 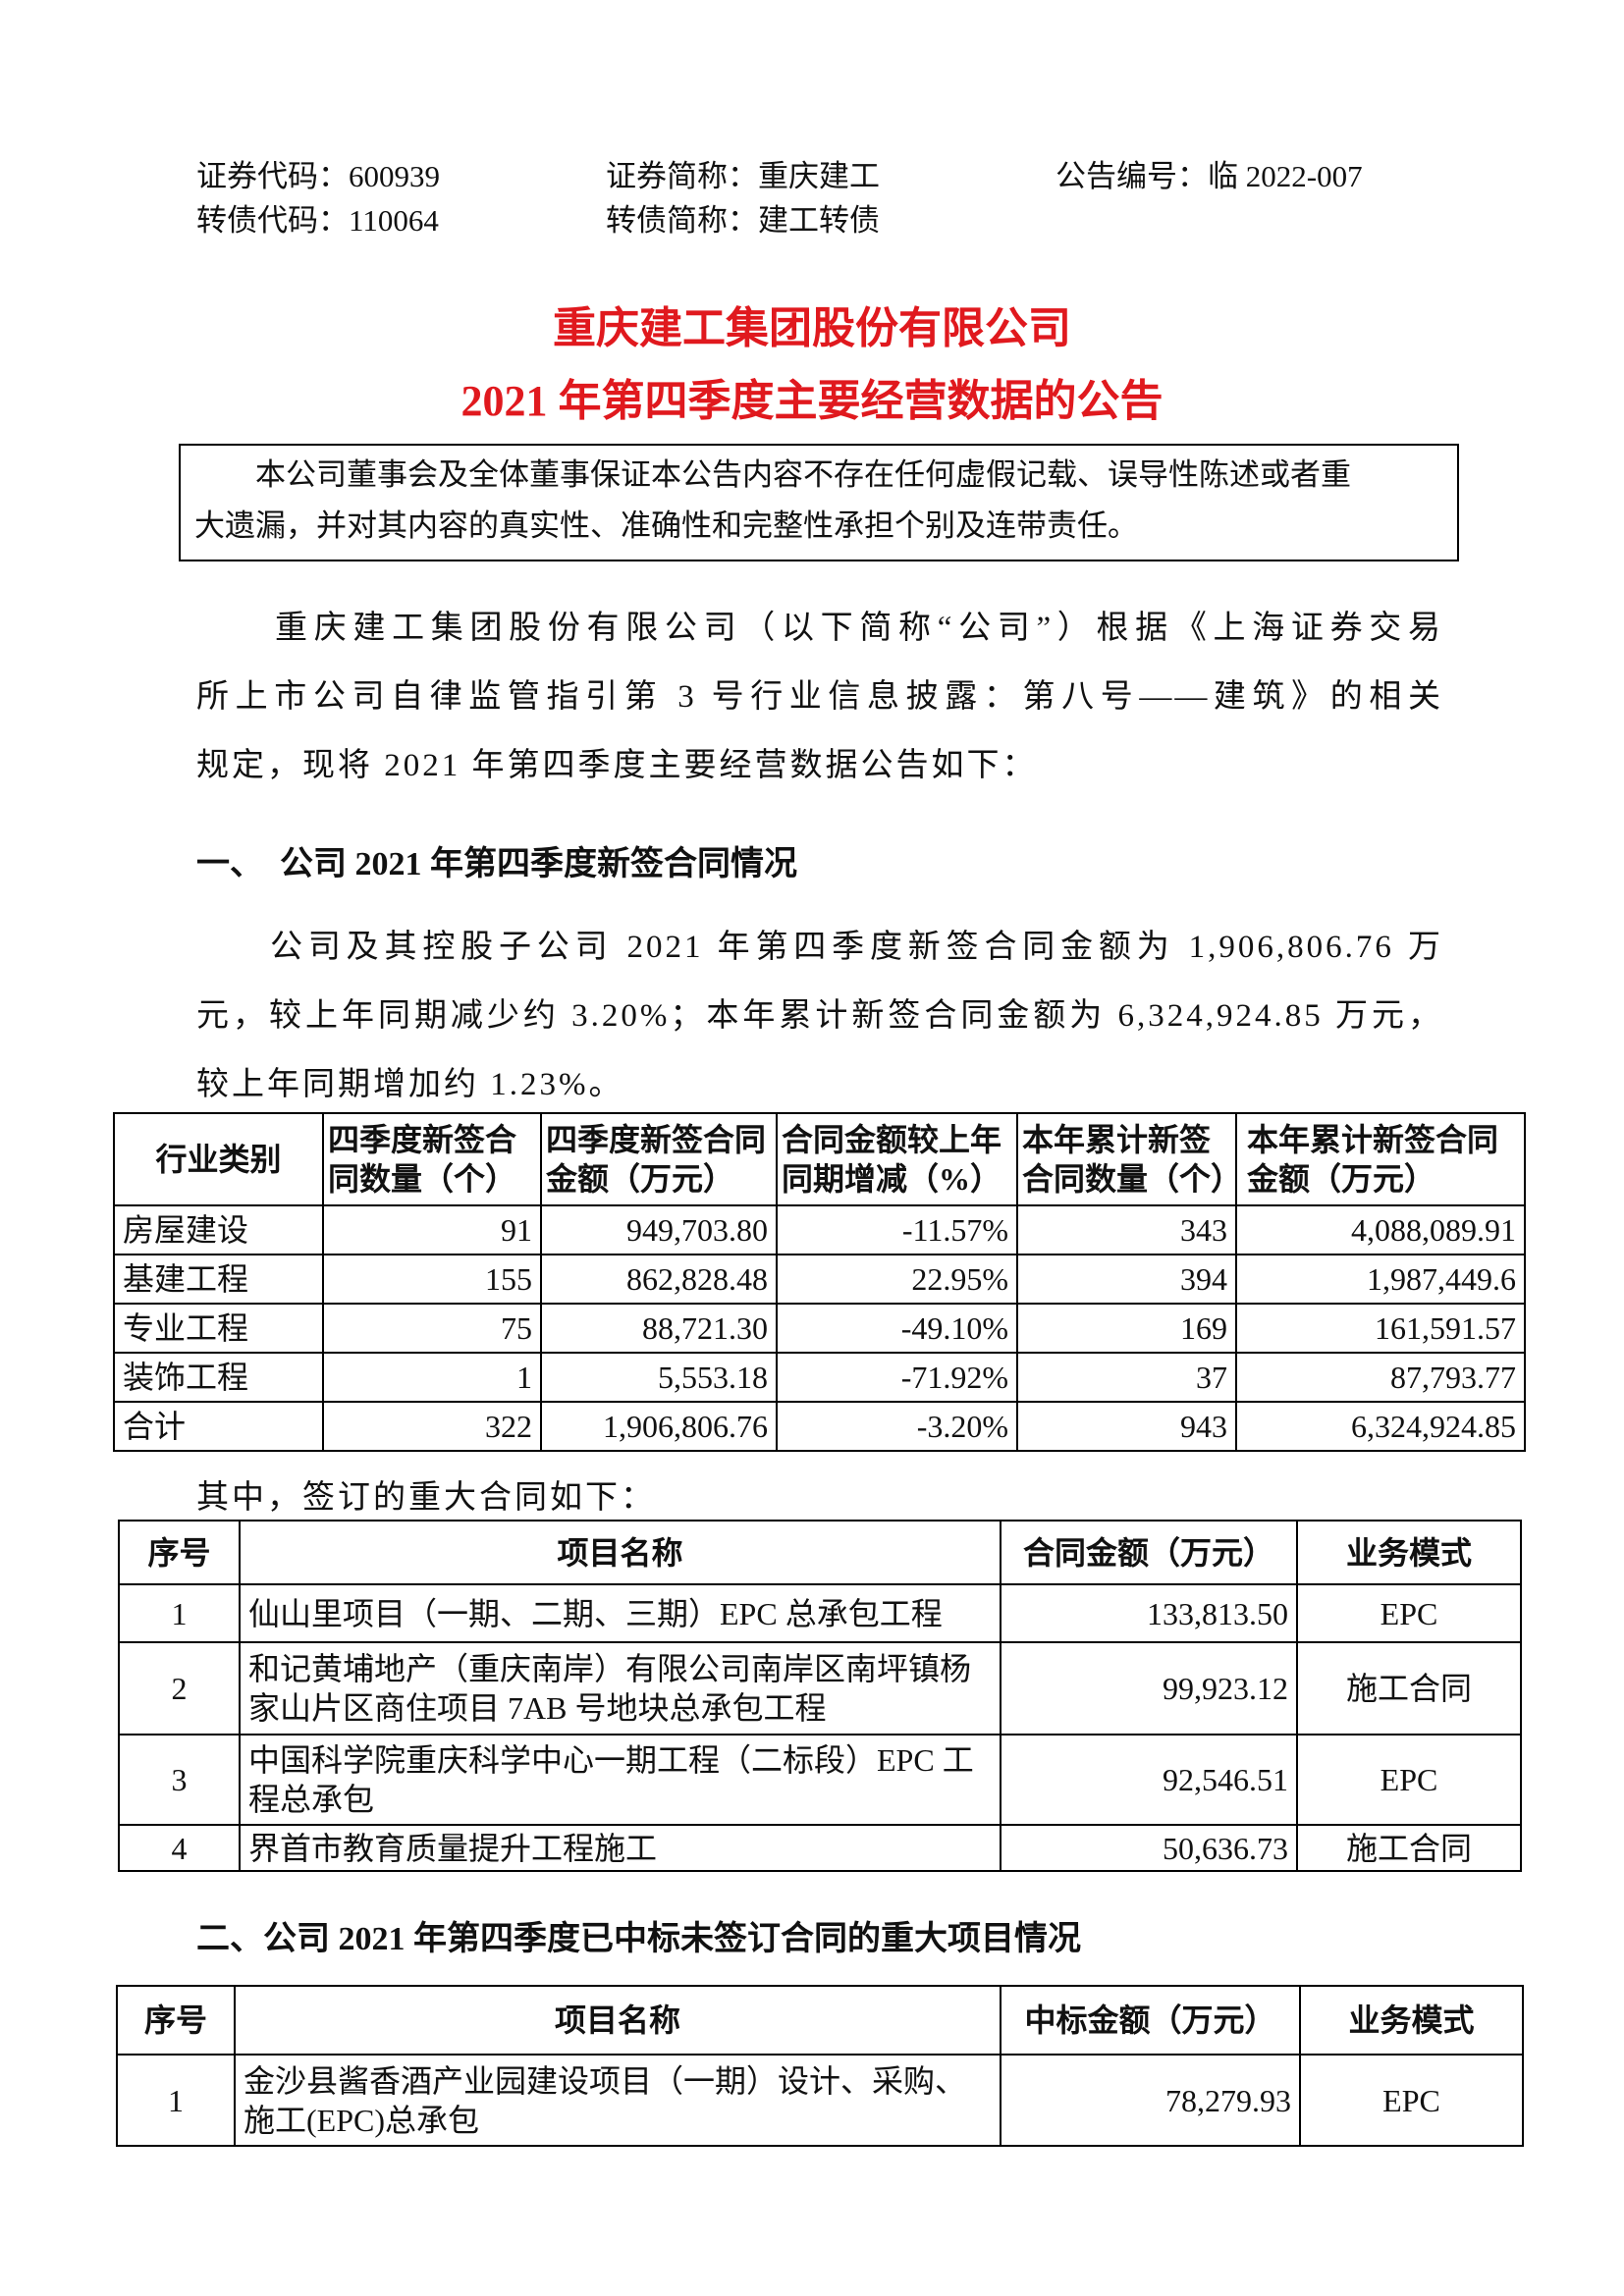 I want to click on stock-code: 证券代码：600939, so click(x=318, y=176).